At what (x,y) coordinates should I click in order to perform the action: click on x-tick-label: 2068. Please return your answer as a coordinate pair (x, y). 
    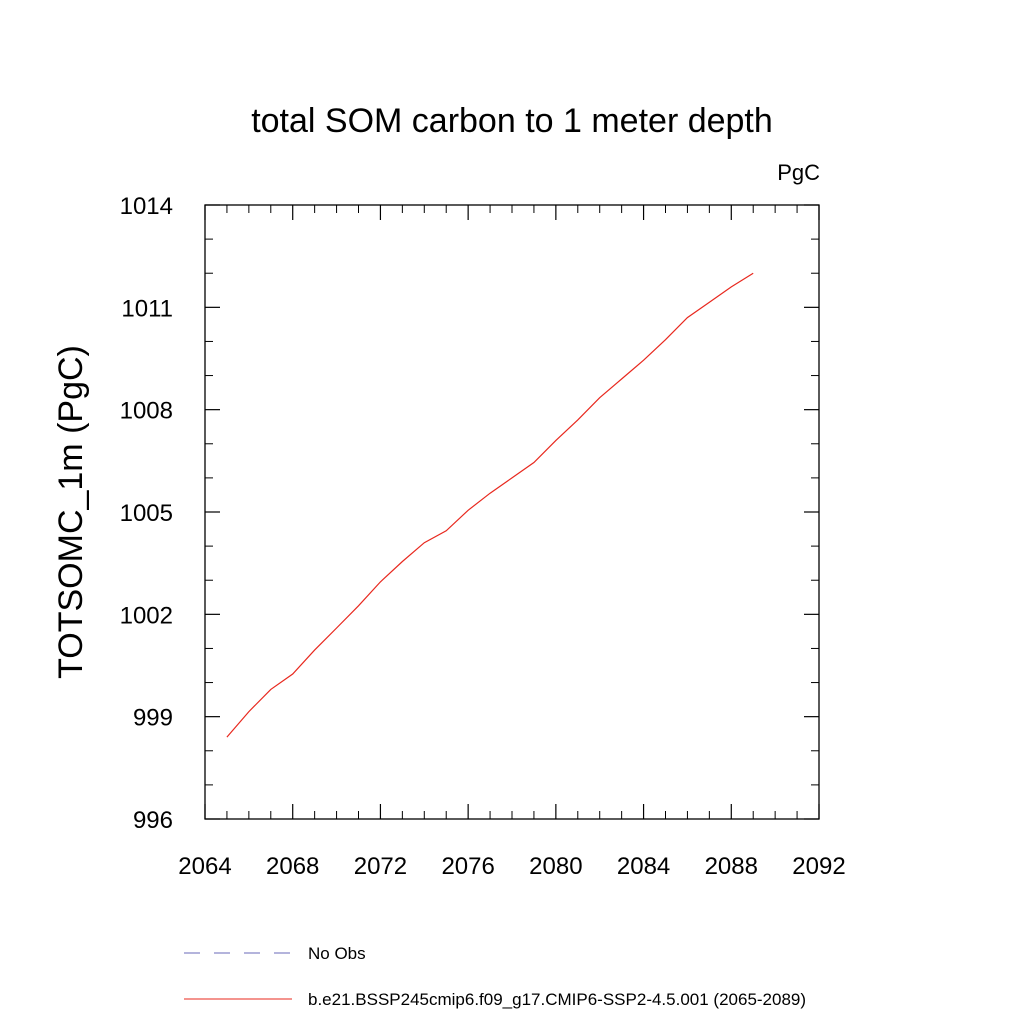
    Looking at the image, I should click on (292, 866).